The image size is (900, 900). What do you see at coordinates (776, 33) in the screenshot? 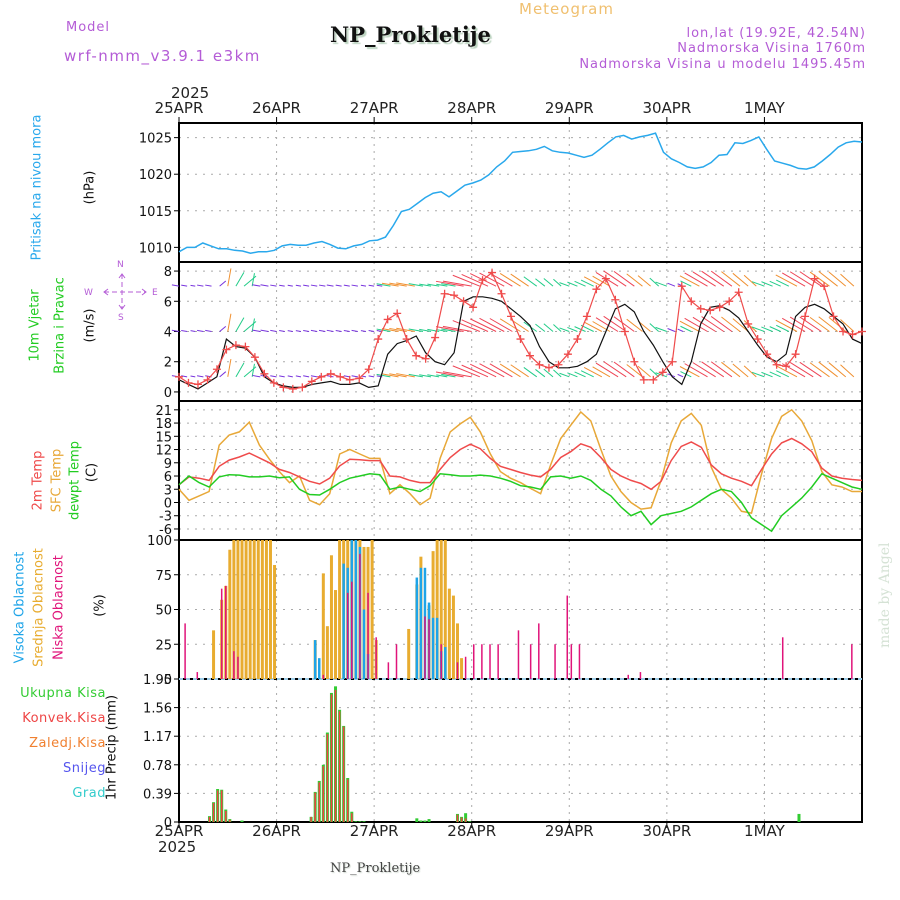
I see `coords-label: lon,lat (19.92E, 42.54N)` at bounding box center [776, 33].